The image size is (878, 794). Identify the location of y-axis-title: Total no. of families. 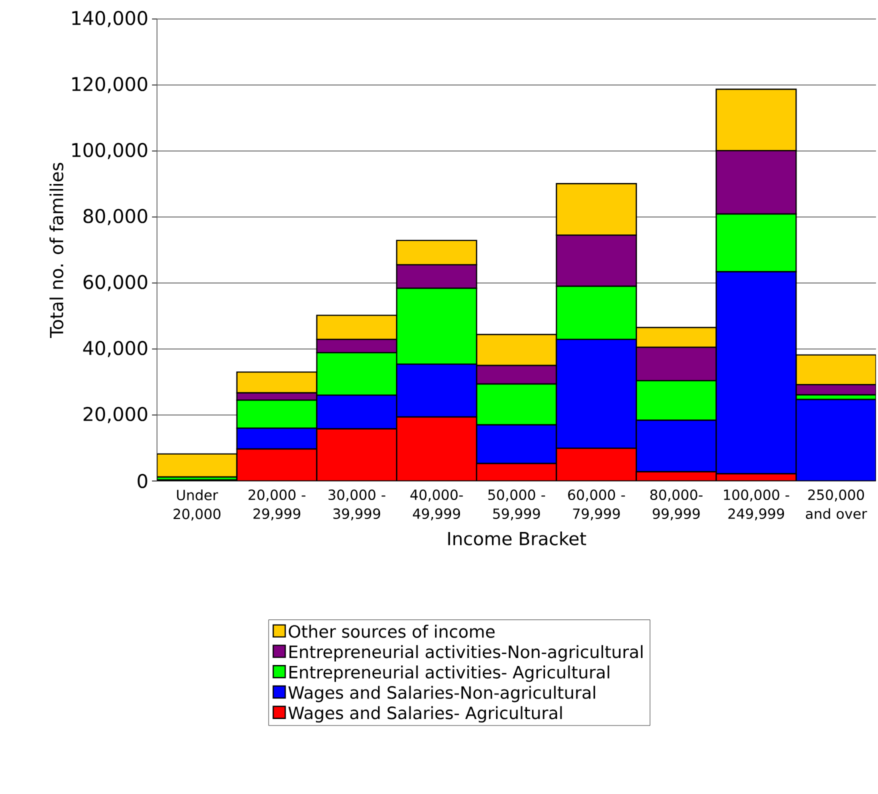
(56, 250).